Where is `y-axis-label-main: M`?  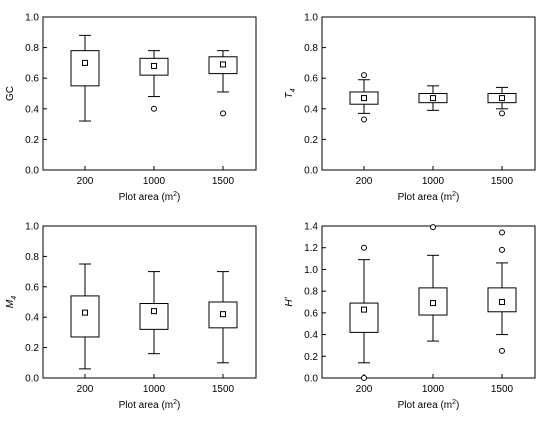
y-axis-label-main: M is located at coordinates (10, 303).